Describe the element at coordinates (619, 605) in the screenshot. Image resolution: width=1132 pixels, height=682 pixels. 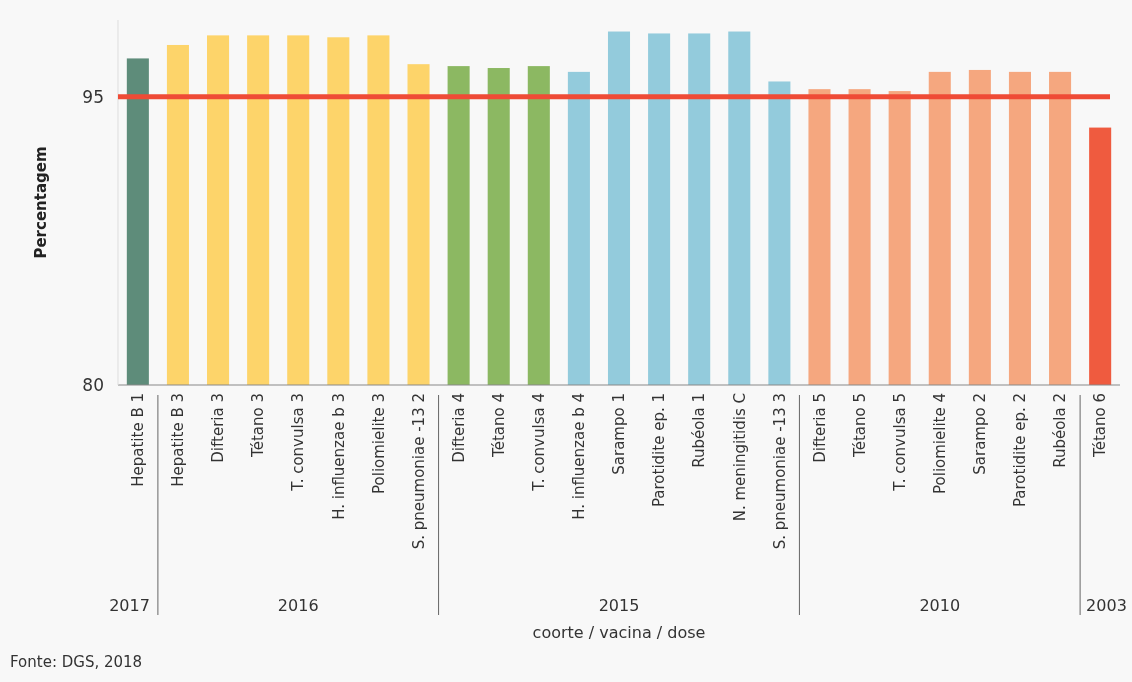
I see `text: 2015` at that location.